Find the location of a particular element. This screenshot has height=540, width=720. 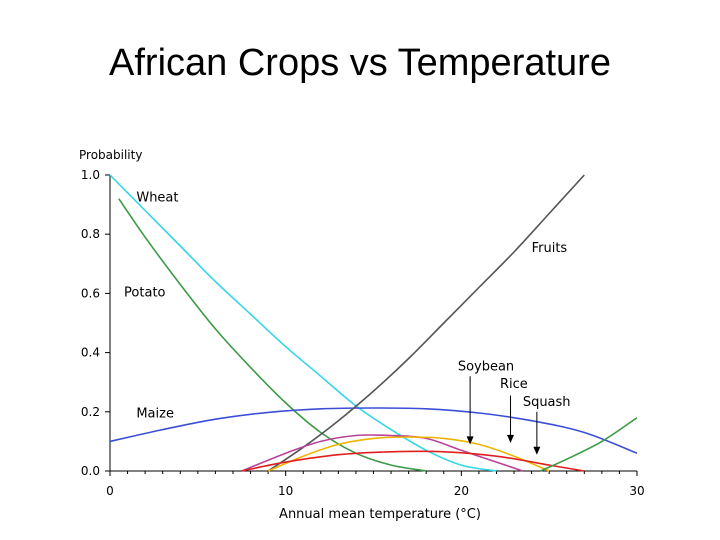

slide-title: African Crops vs Temperature is located at coordinates (360, 63).